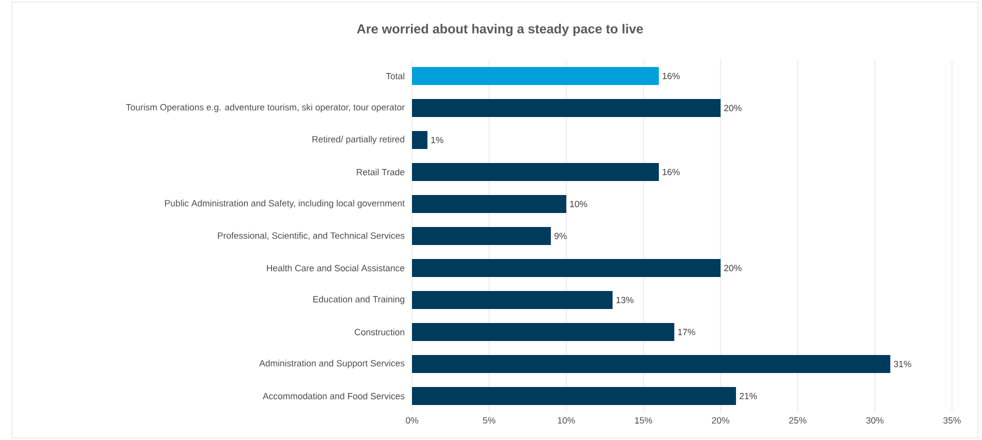 The image size is (982, 440). What do you see at coordinates (797, 420) in the screenshot?
I see `x-tick-label: 25%` at bounding box center [797, 420].